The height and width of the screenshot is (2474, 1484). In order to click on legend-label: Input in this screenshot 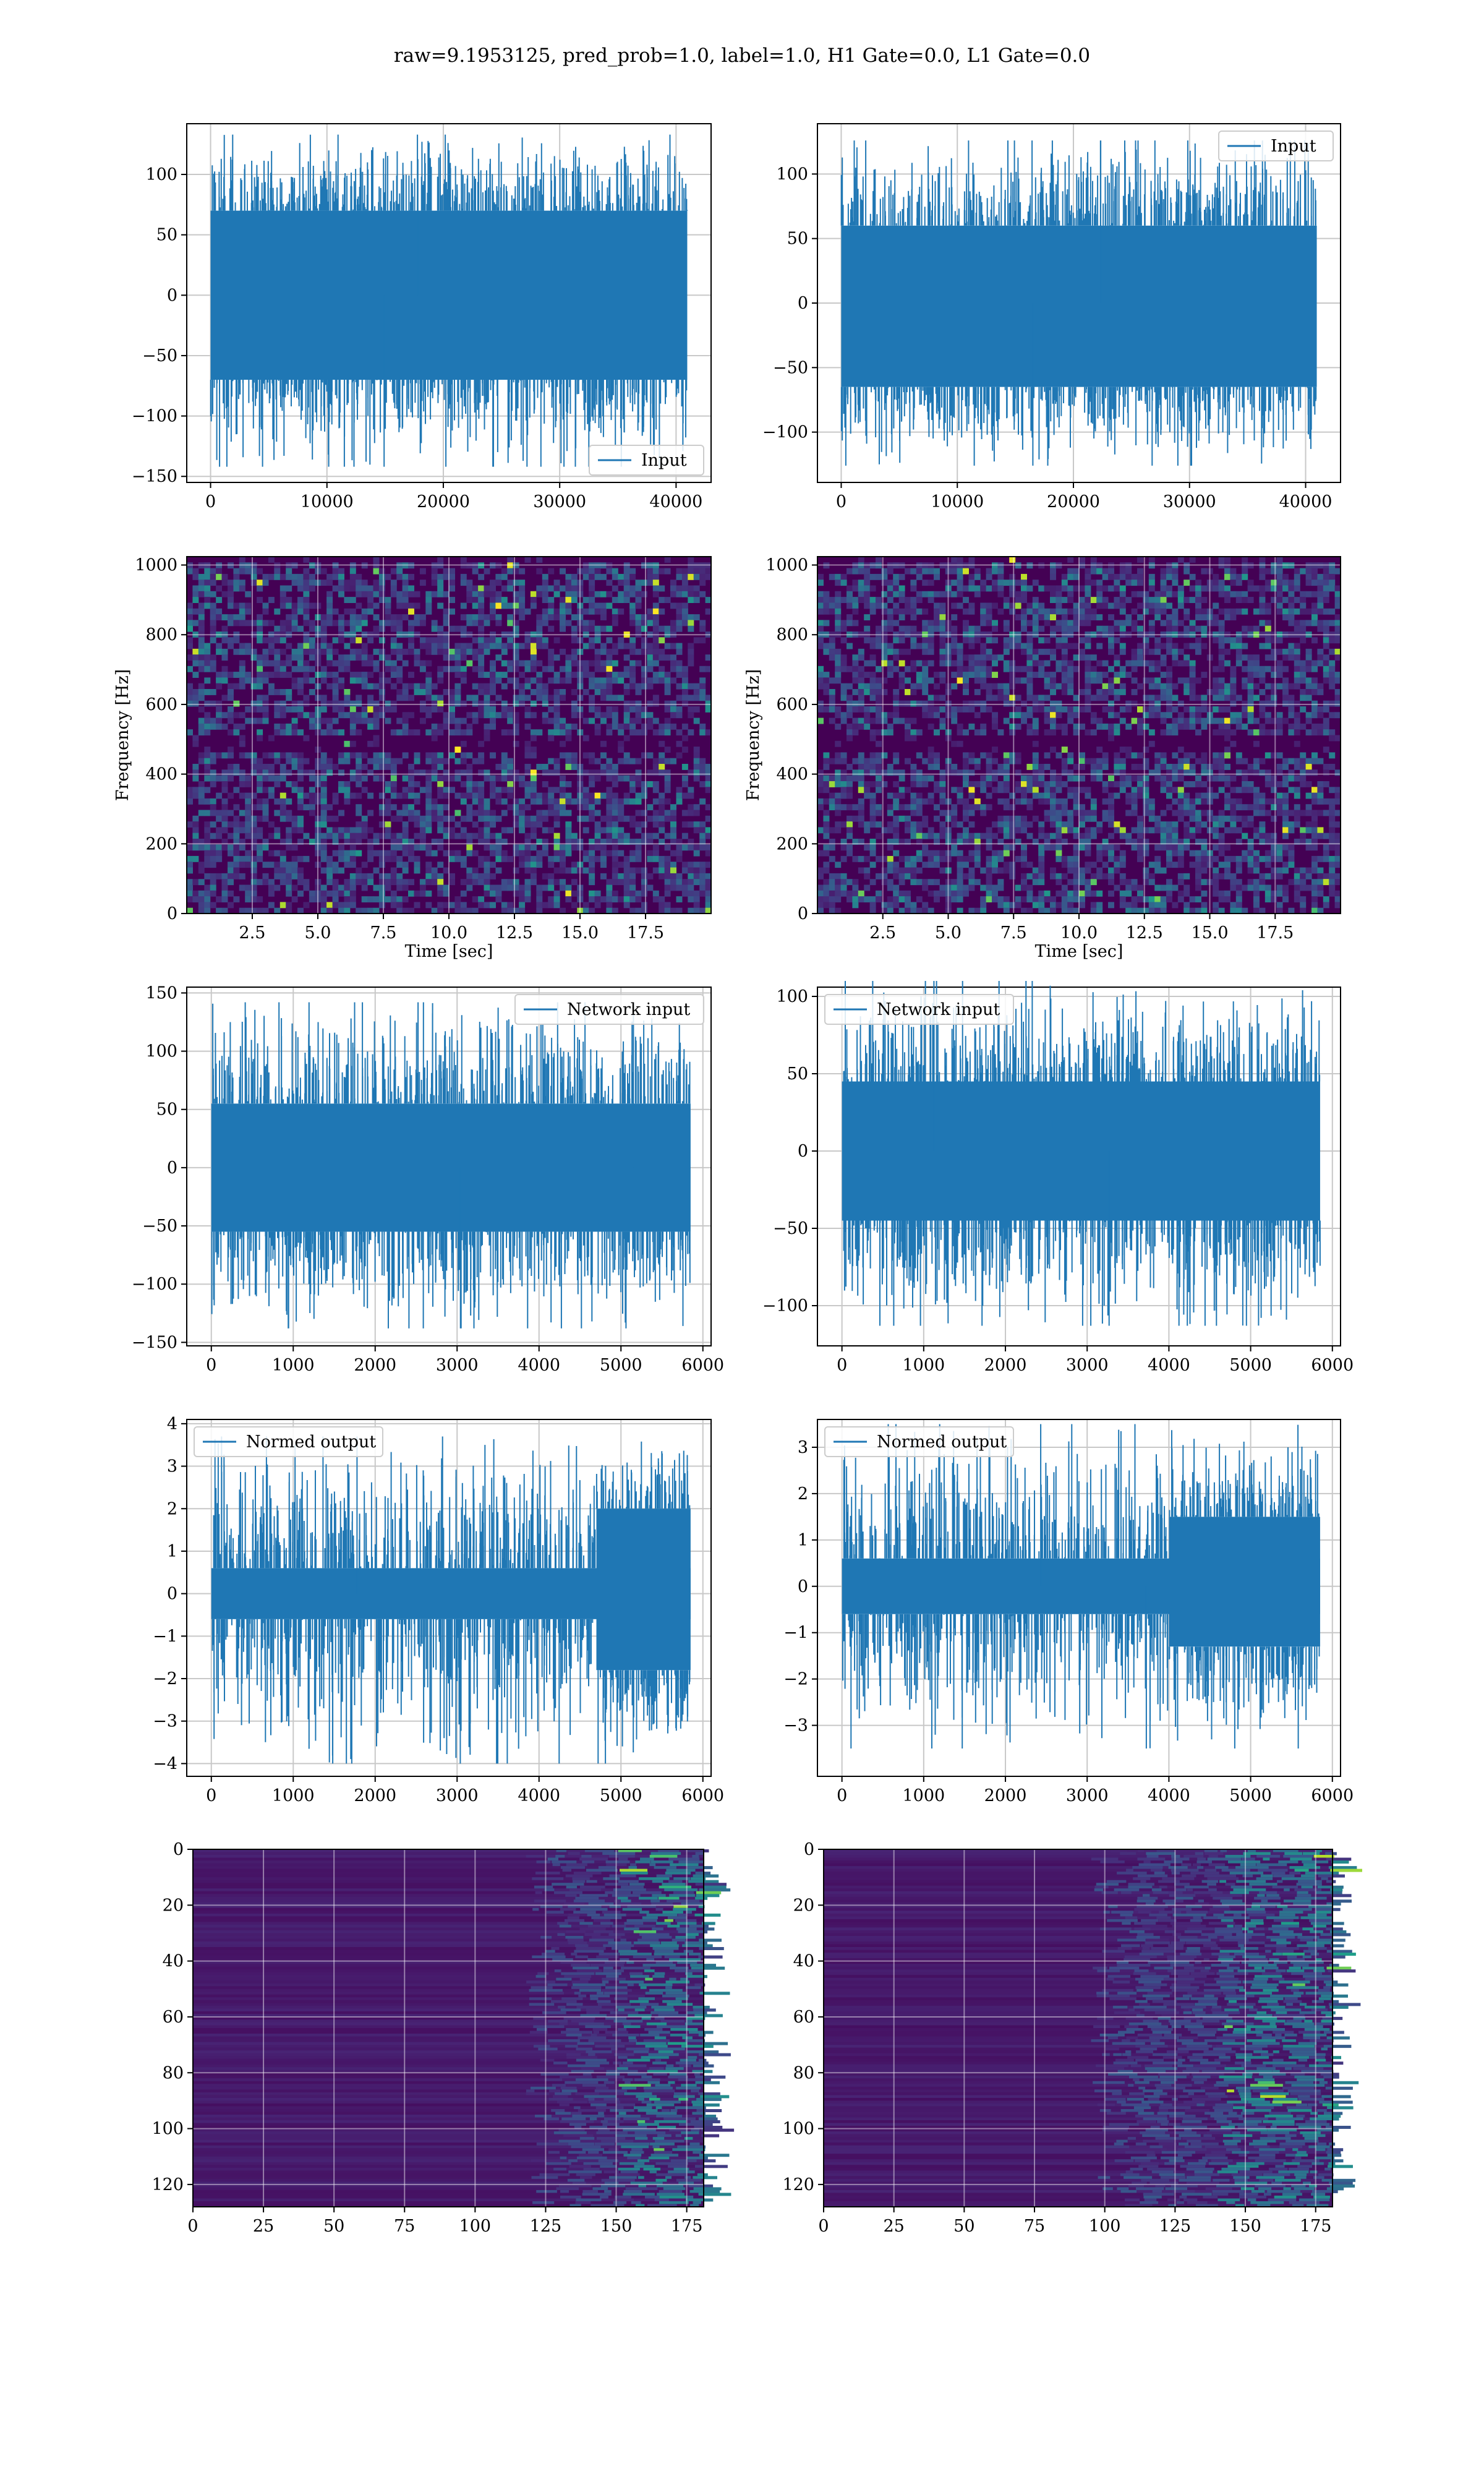, I will do `click(664, 460)`.